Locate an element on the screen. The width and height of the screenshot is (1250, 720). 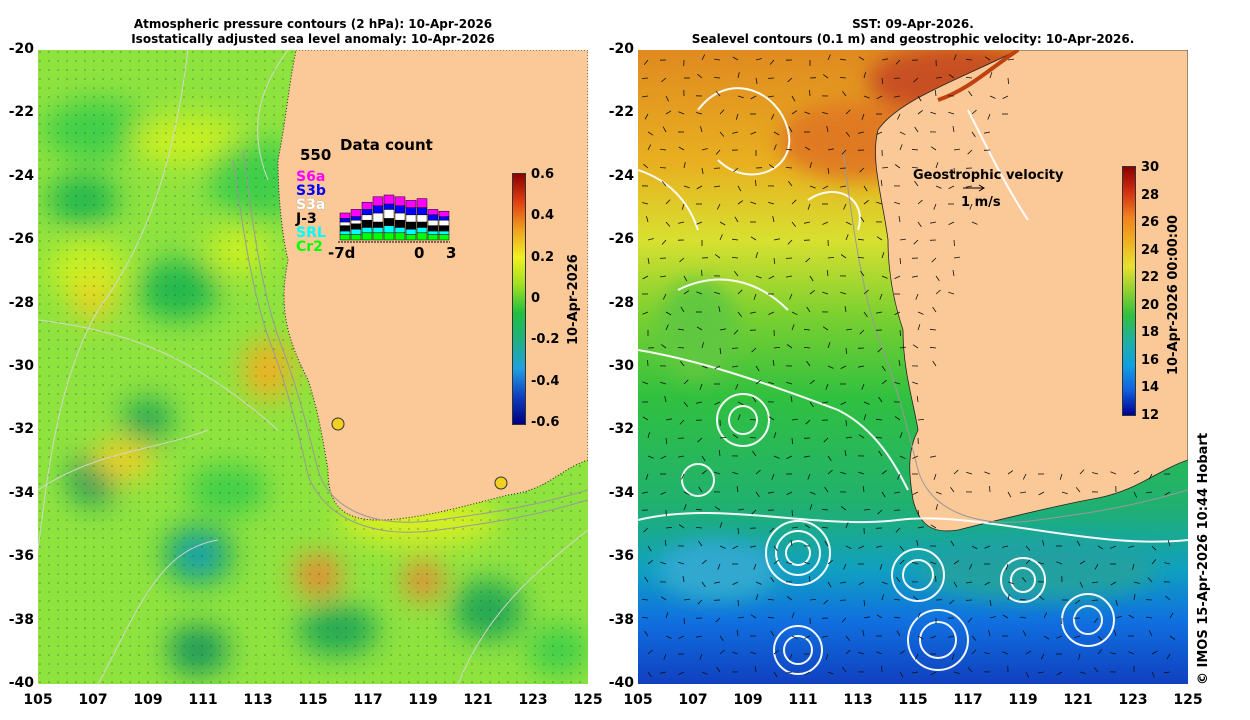
left-longitude-tick: 107 is located at coordinates (93, 700).